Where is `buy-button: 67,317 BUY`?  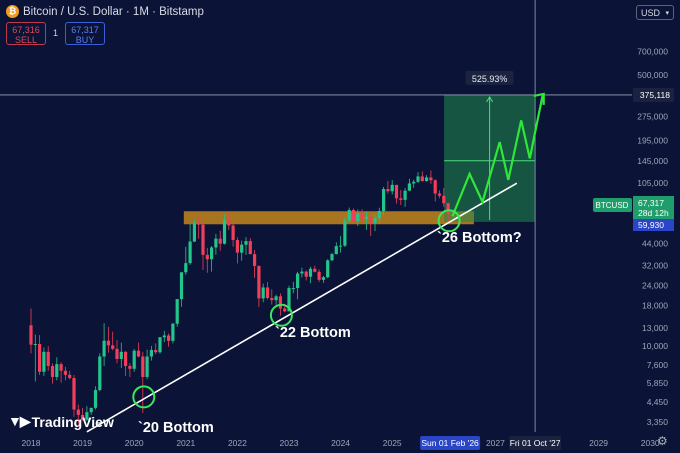 buy-button: 67,317 BUY is located at coordinates (85, 33).